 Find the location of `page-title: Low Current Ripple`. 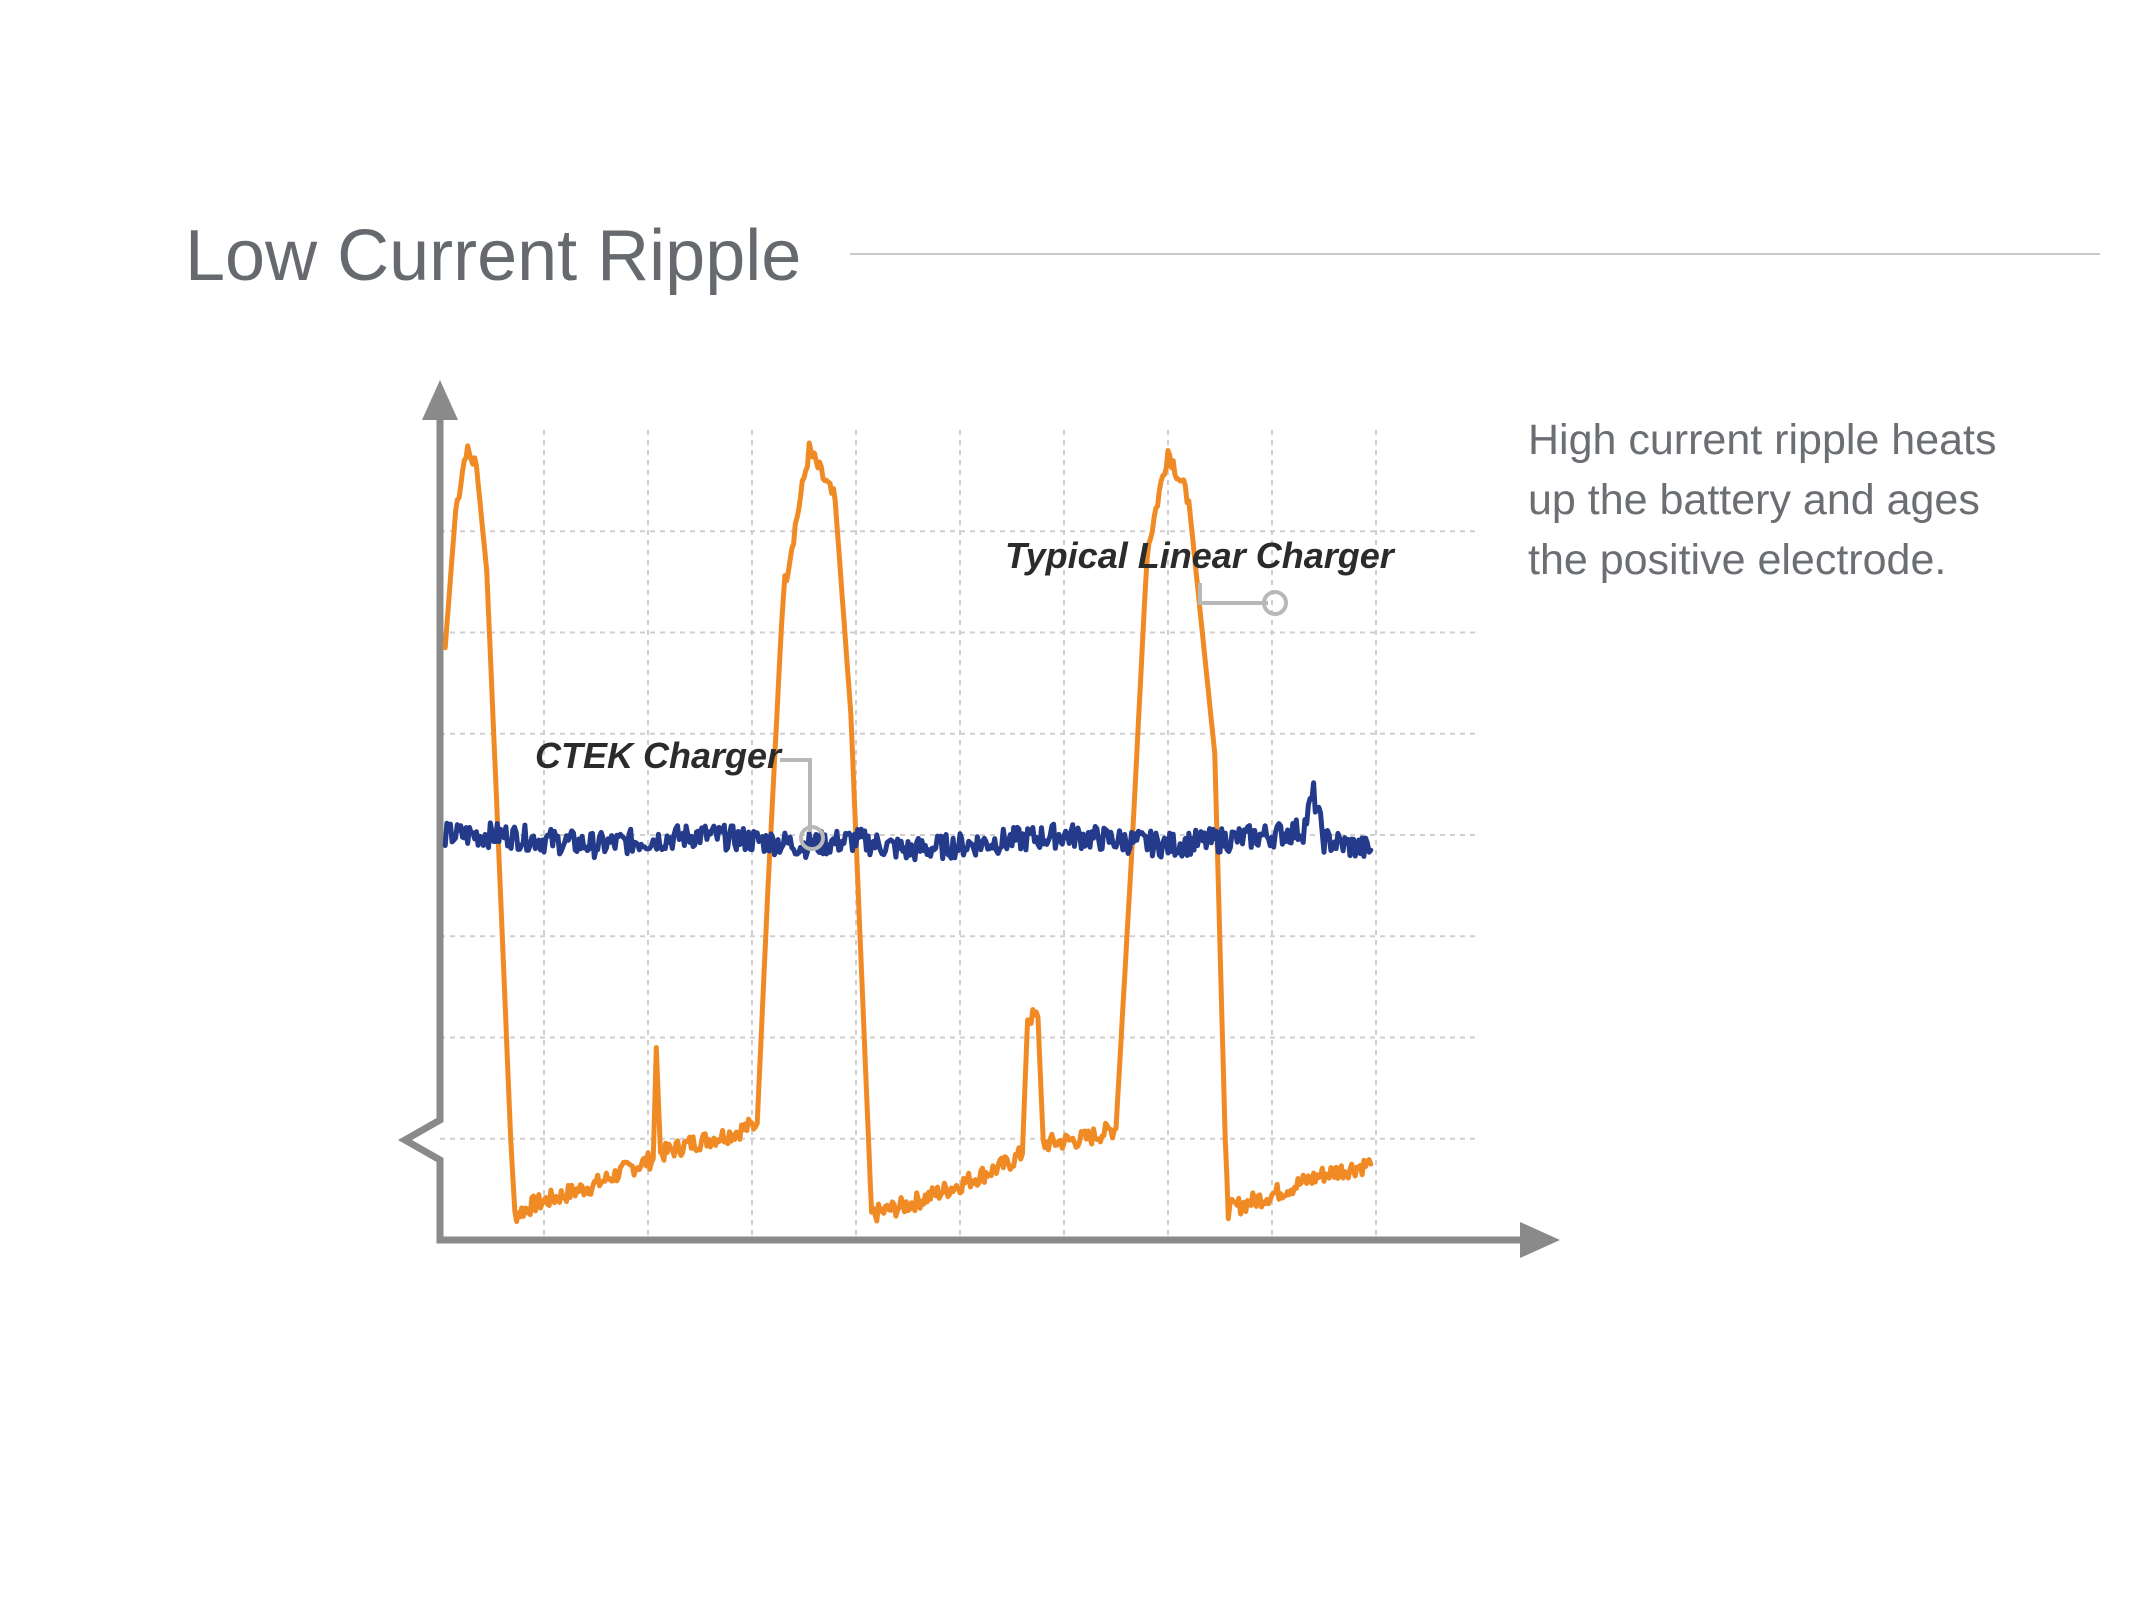

page-title: Low Current Ripple is located at coordinates (493, 256).